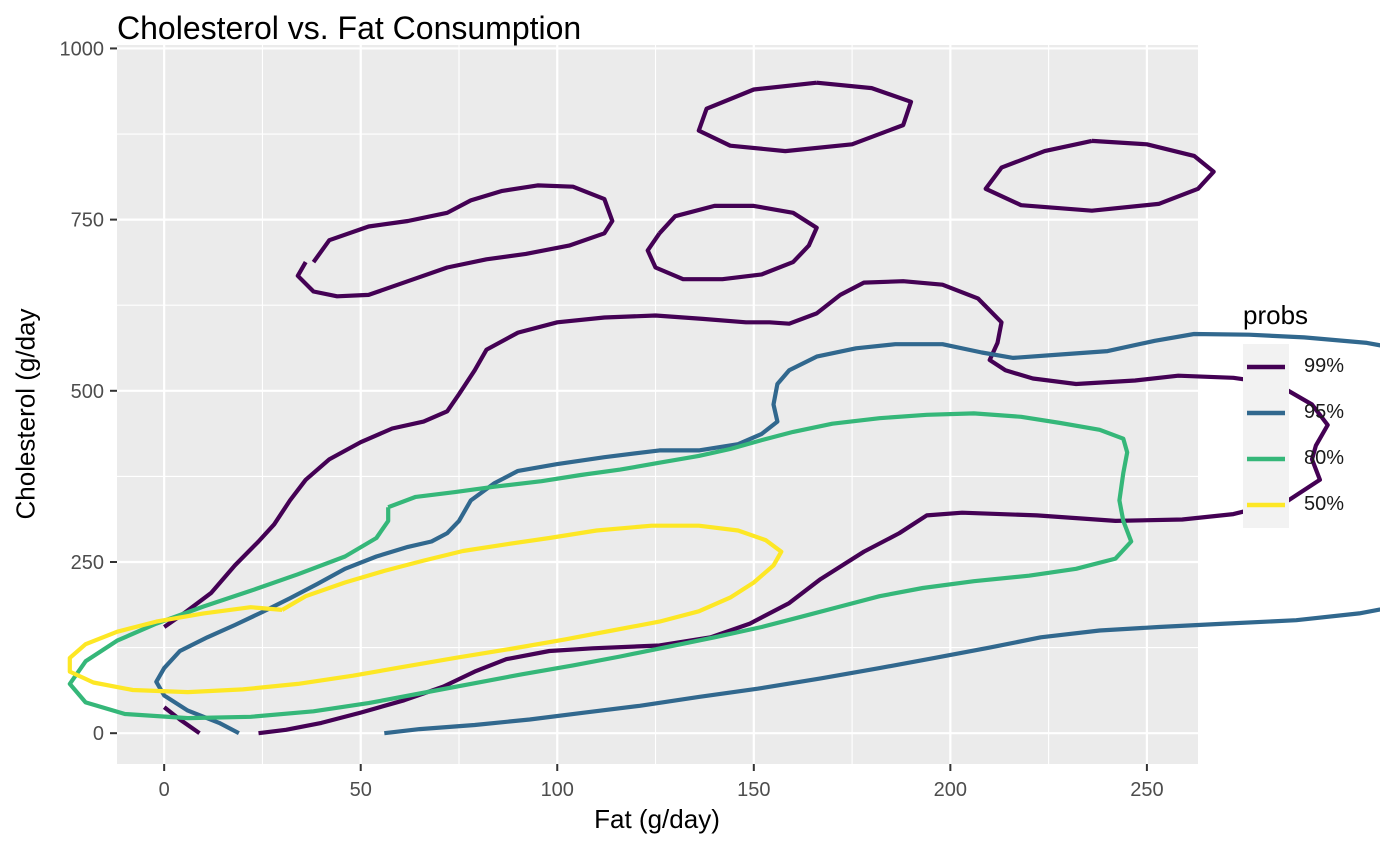 The width and height of the screenshot is (1380, 852). What do you see at coordinates (1146, 790) in the screenshot?
I see `x-tick-label: 250` at bounding box center [1146, 790].